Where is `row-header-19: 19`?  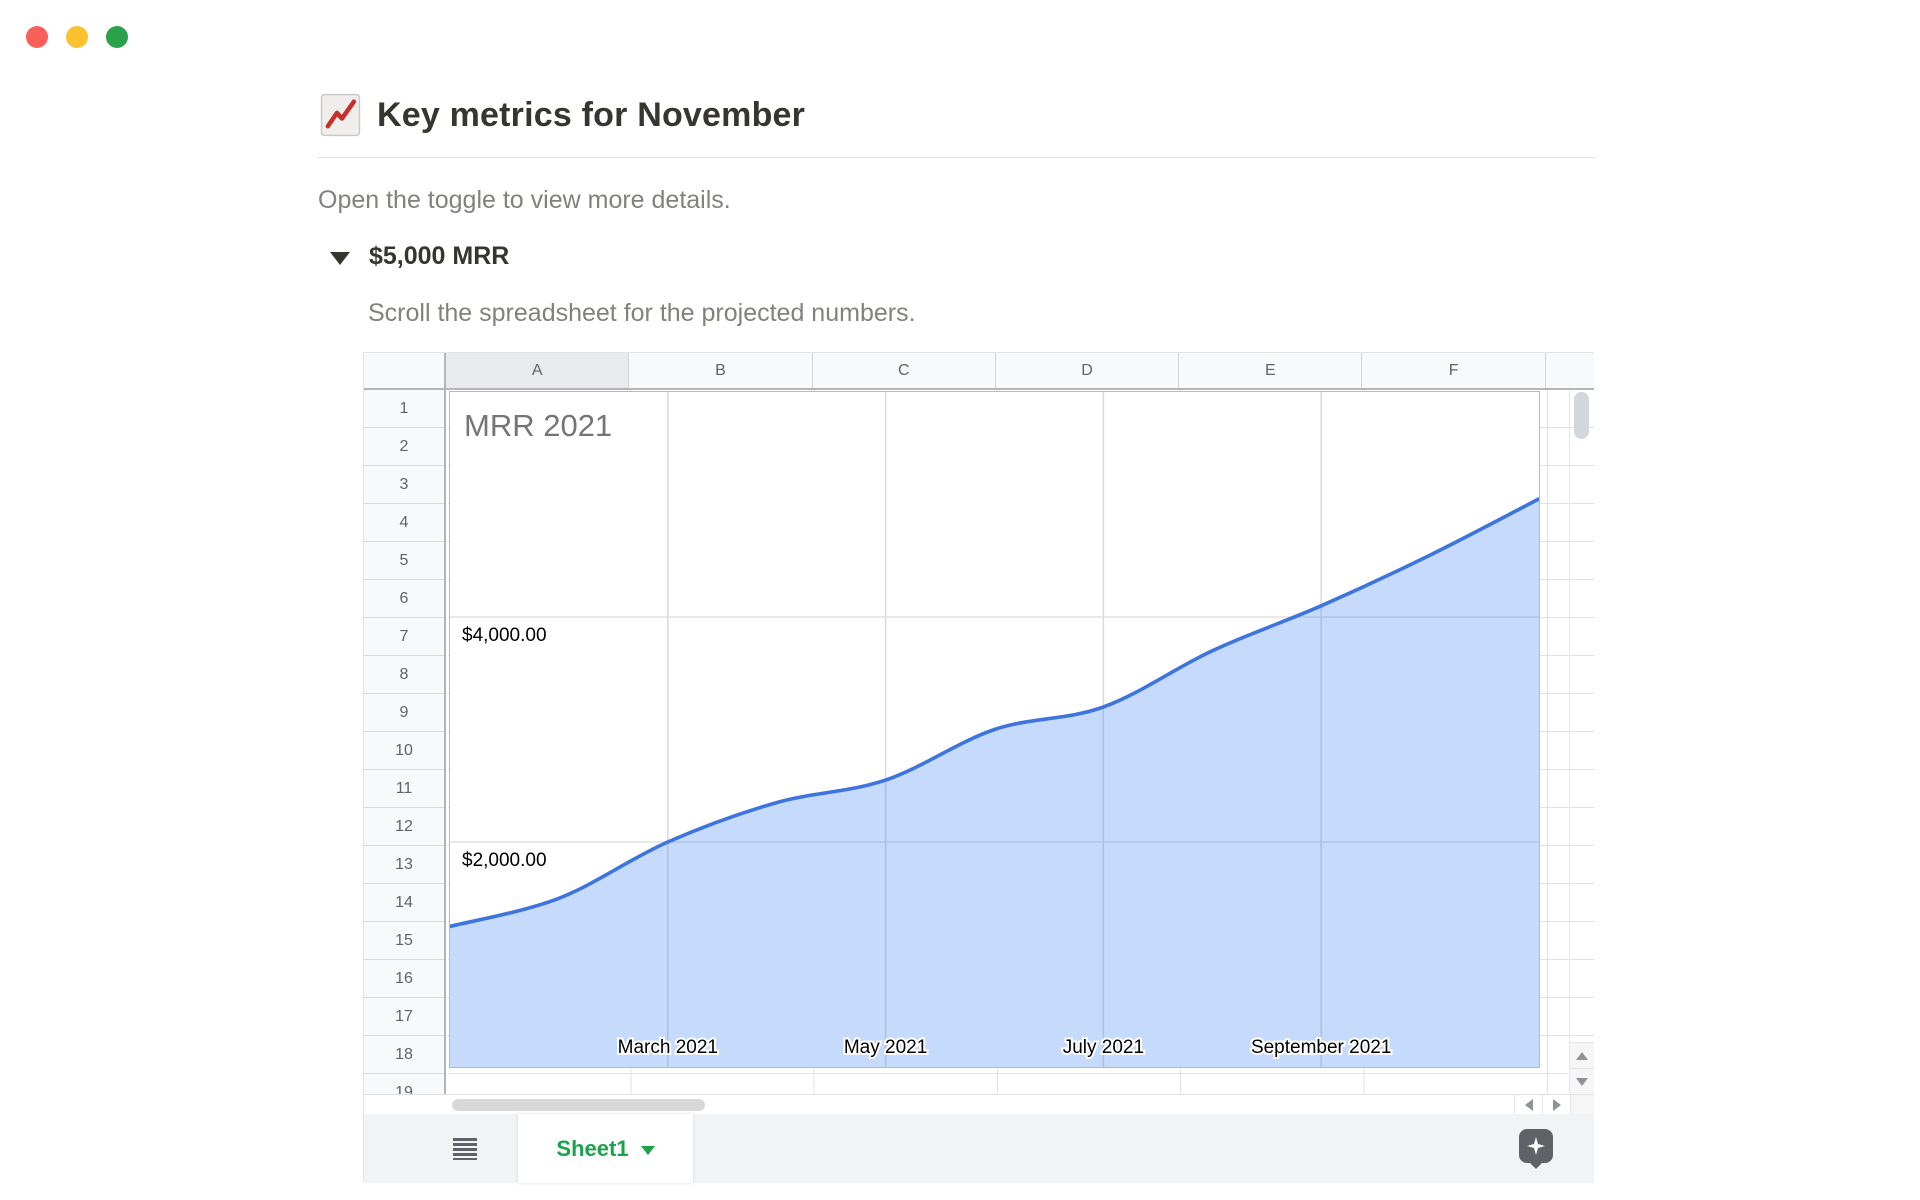
row-header-19: 19 is located at coordinates (404, 1084).